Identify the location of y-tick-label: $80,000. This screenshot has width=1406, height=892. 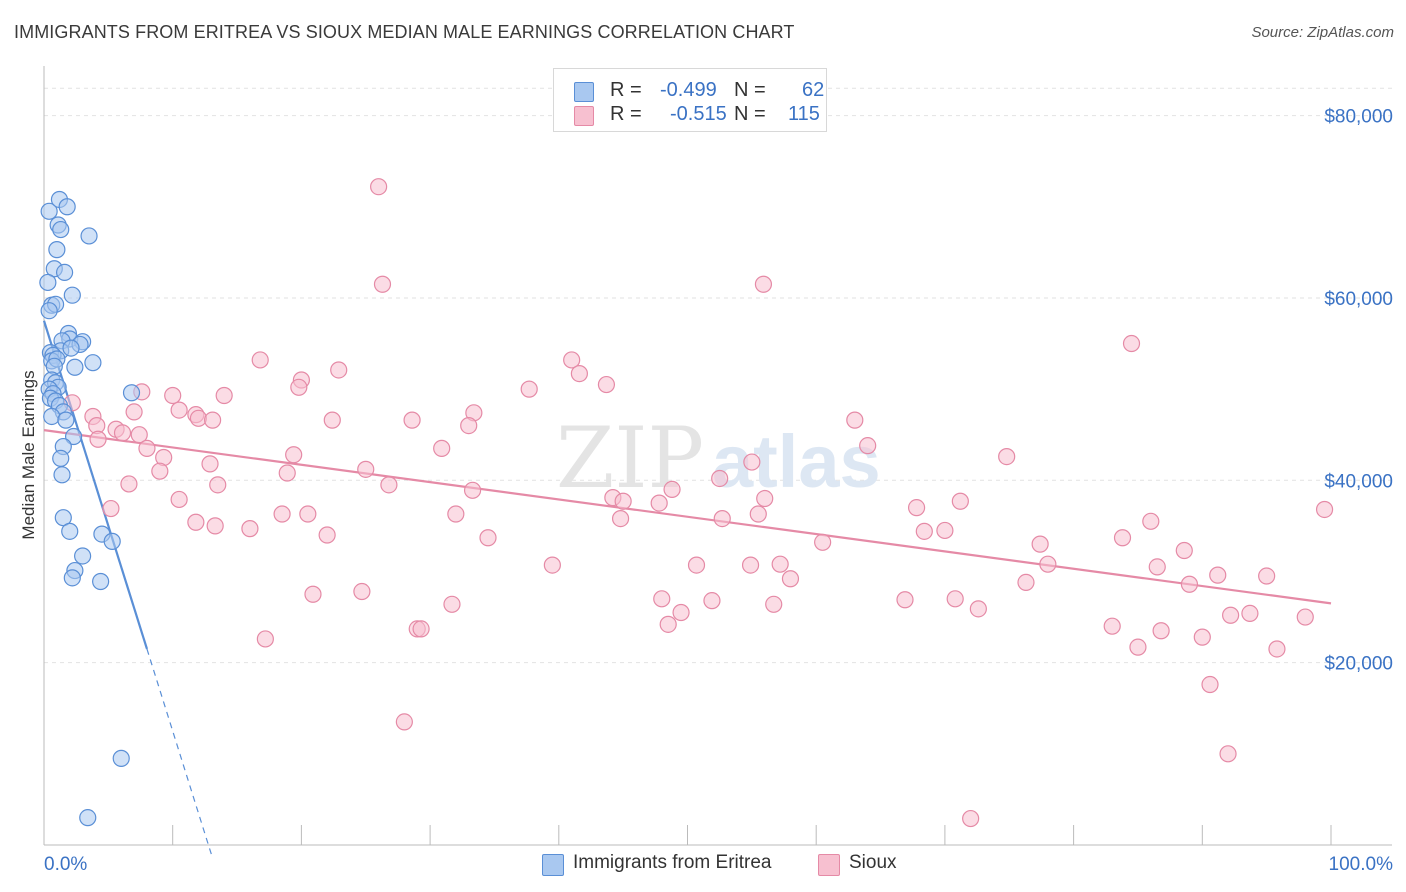
(1358, 117).